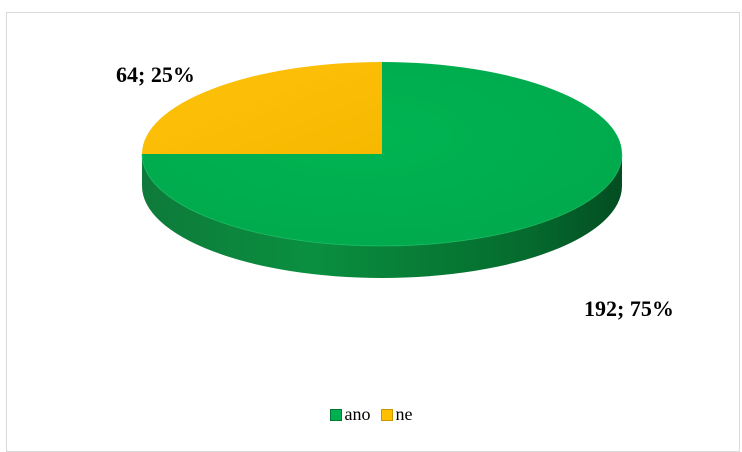 The image size is (742, 452). What do you see at coordinates (357, 414) in the screenshot?
I see `legend-label-ano: ano` at bounding box center [357, 414].